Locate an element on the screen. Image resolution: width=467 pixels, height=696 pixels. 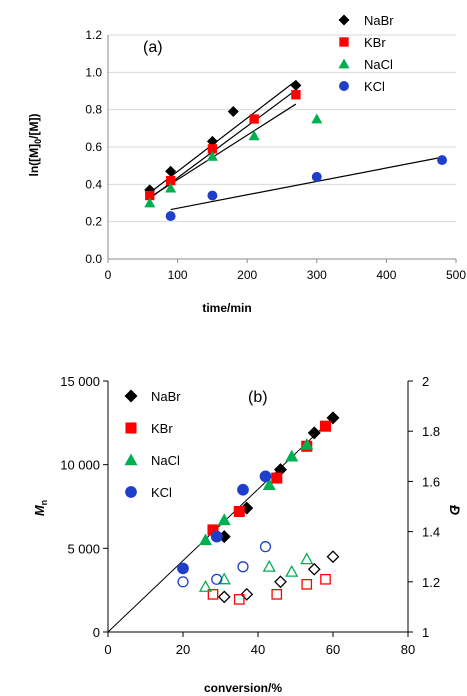
panel-a-x-tick-label: 500 is located at coordinates (456, 275).